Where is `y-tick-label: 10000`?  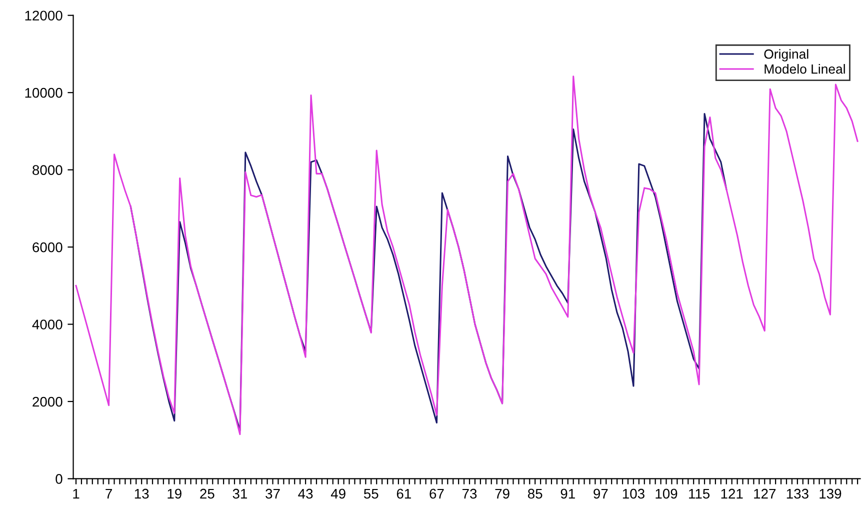 y-tick-label: 10000 is located at coordinates (43, 93).